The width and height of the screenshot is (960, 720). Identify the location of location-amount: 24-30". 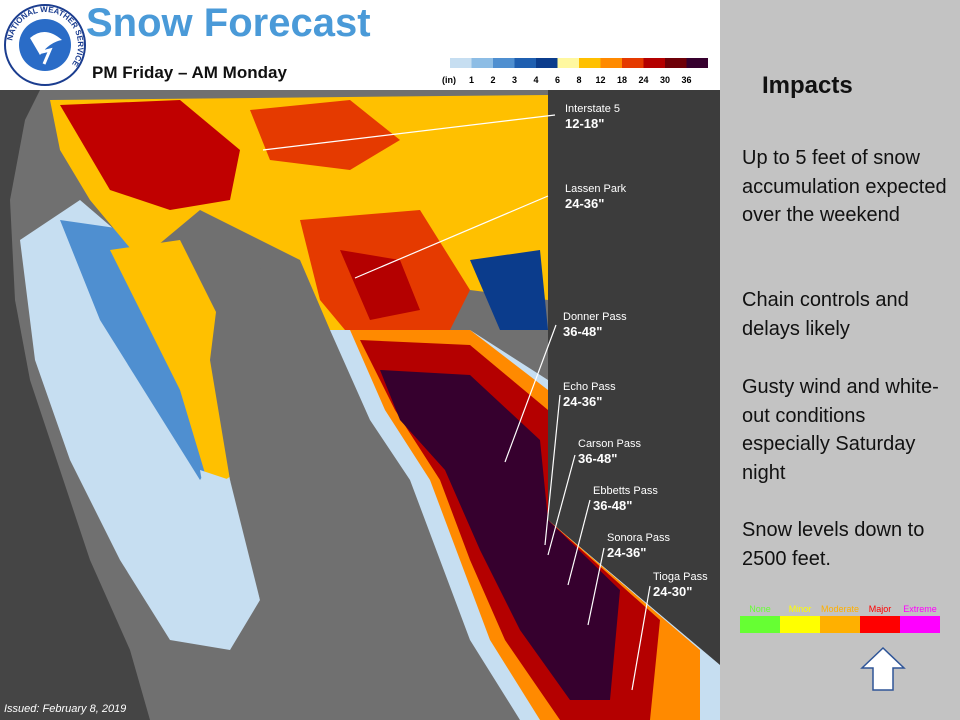
(672, 591).